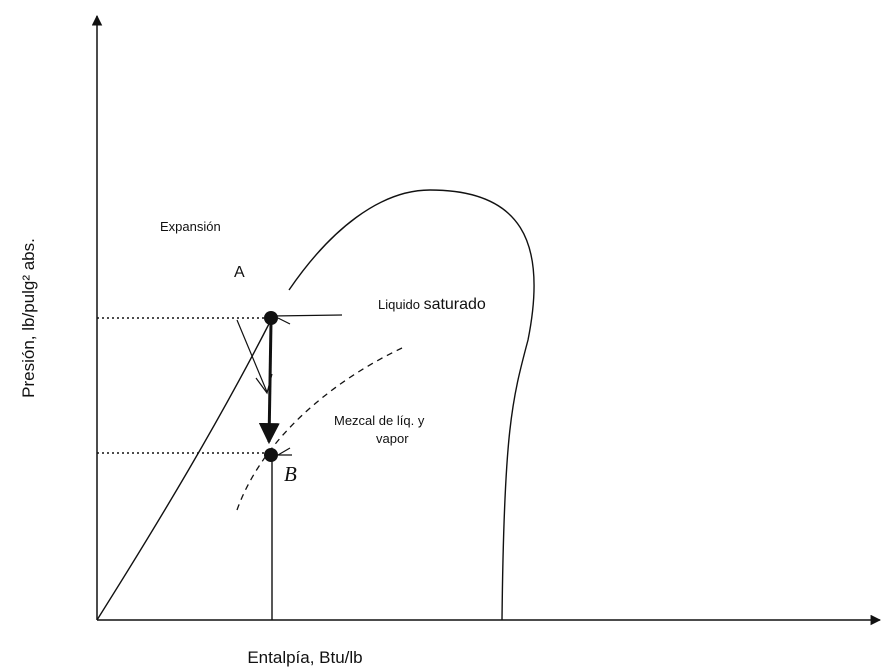 This screenshot has width=886, height=670. What do you see at coordinates (284, 321) in the screenshot?
I see `leader-a-tick` at bounding box center [284, 321].